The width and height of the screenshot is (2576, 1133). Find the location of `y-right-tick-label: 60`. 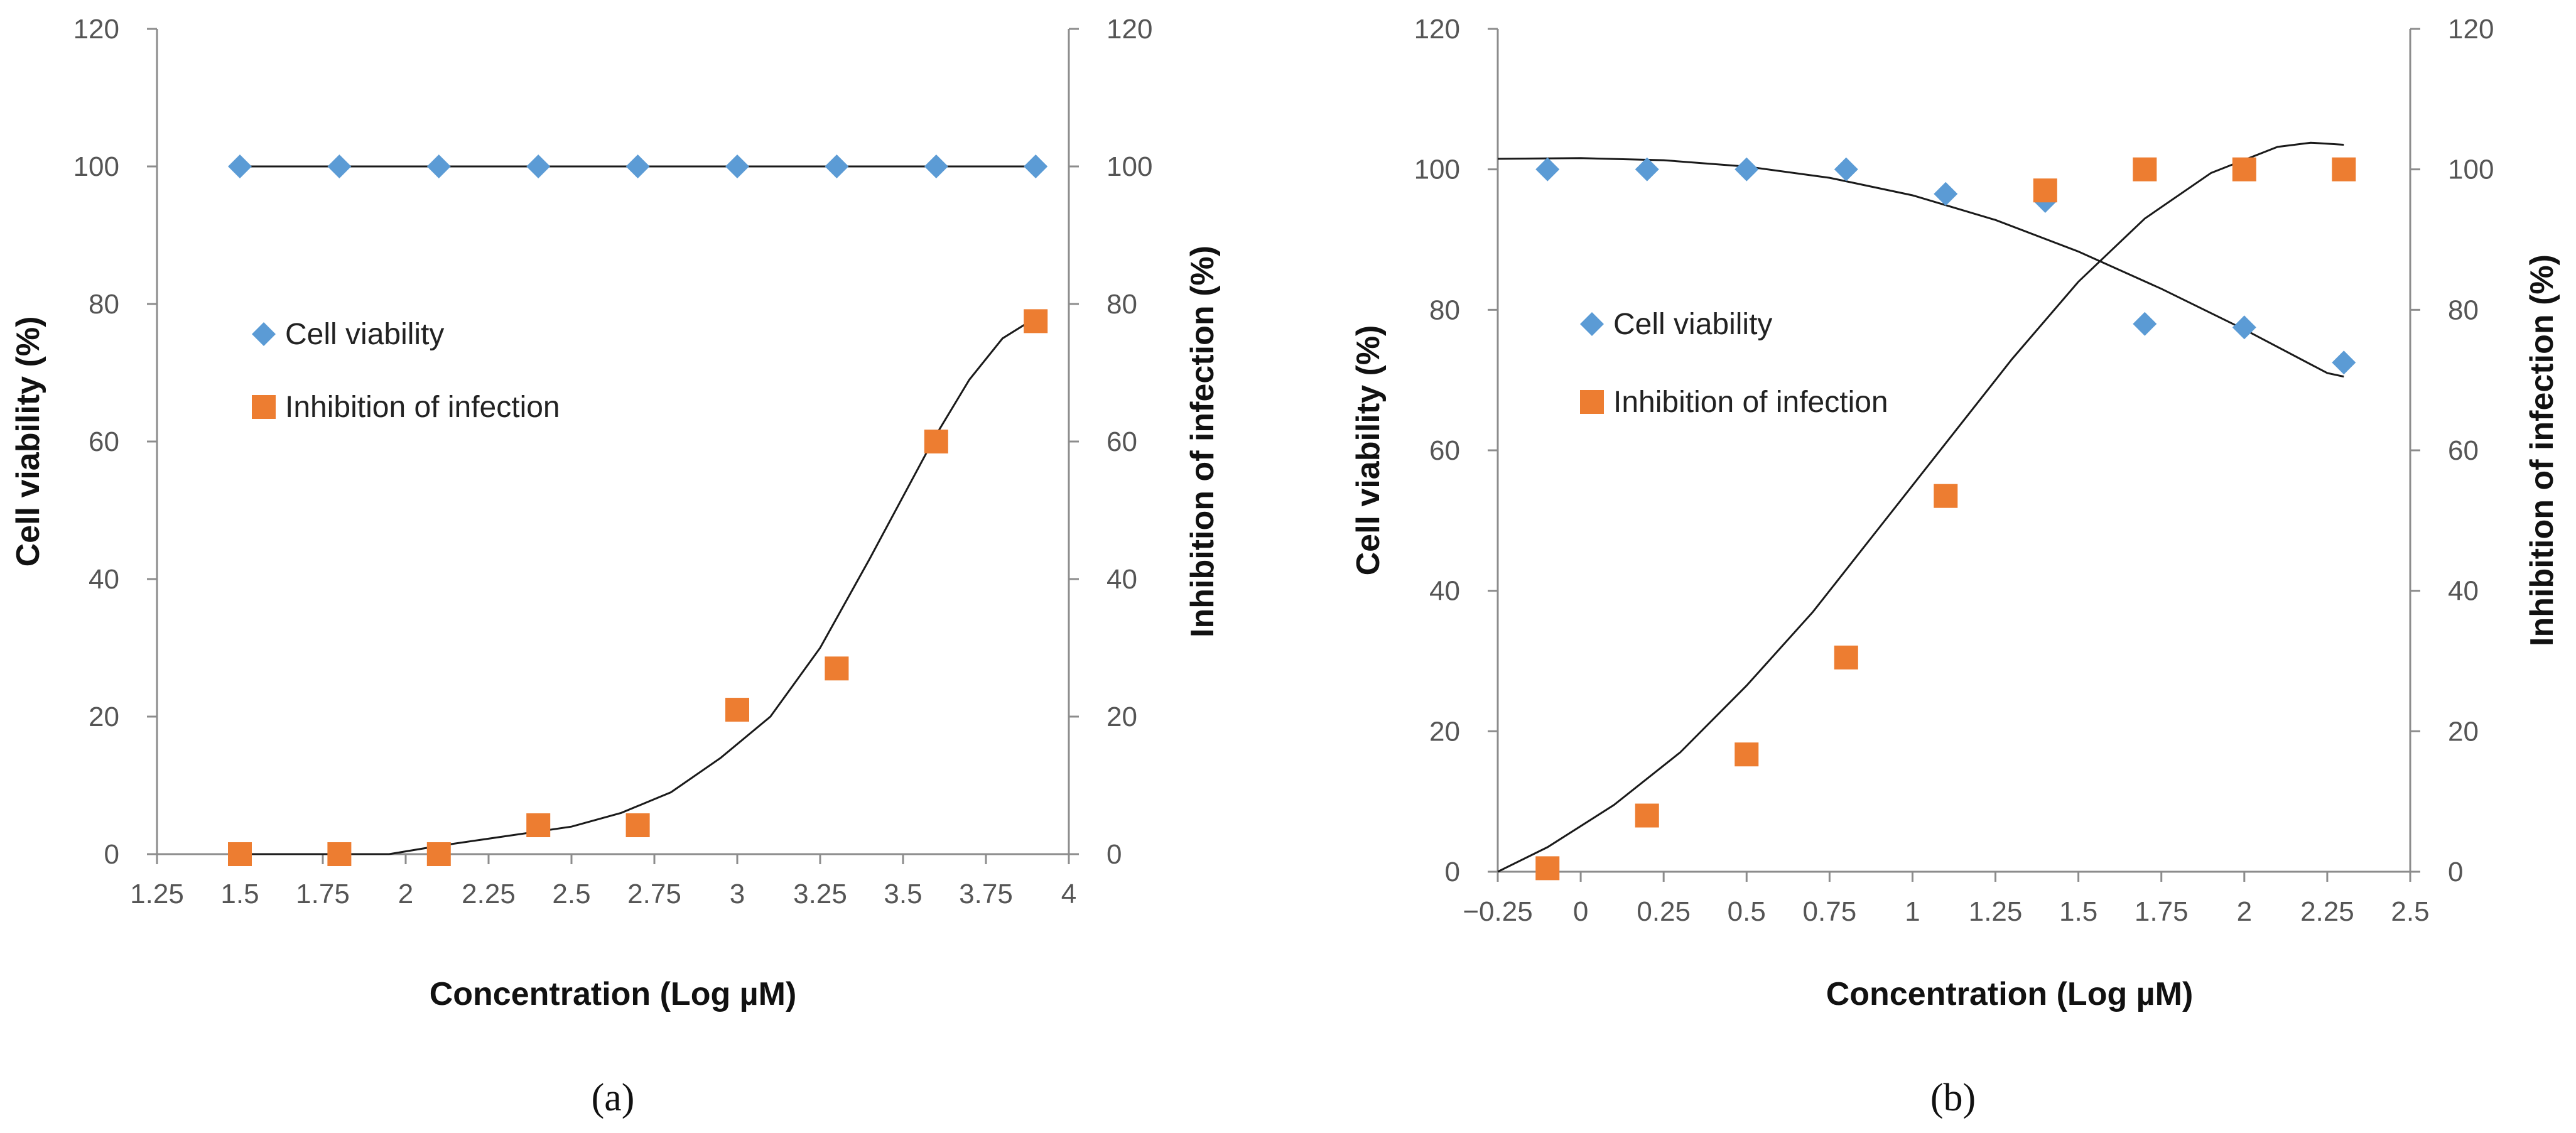

y-right-tick-label: 60 is located at coordinates (2464, 450).